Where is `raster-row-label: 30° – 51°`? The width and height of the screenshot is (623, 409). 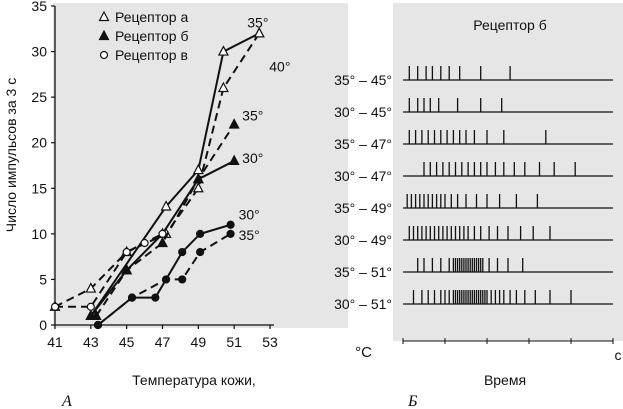
raster-row-label: 30° – 51° is located at coordinates (363, 304).